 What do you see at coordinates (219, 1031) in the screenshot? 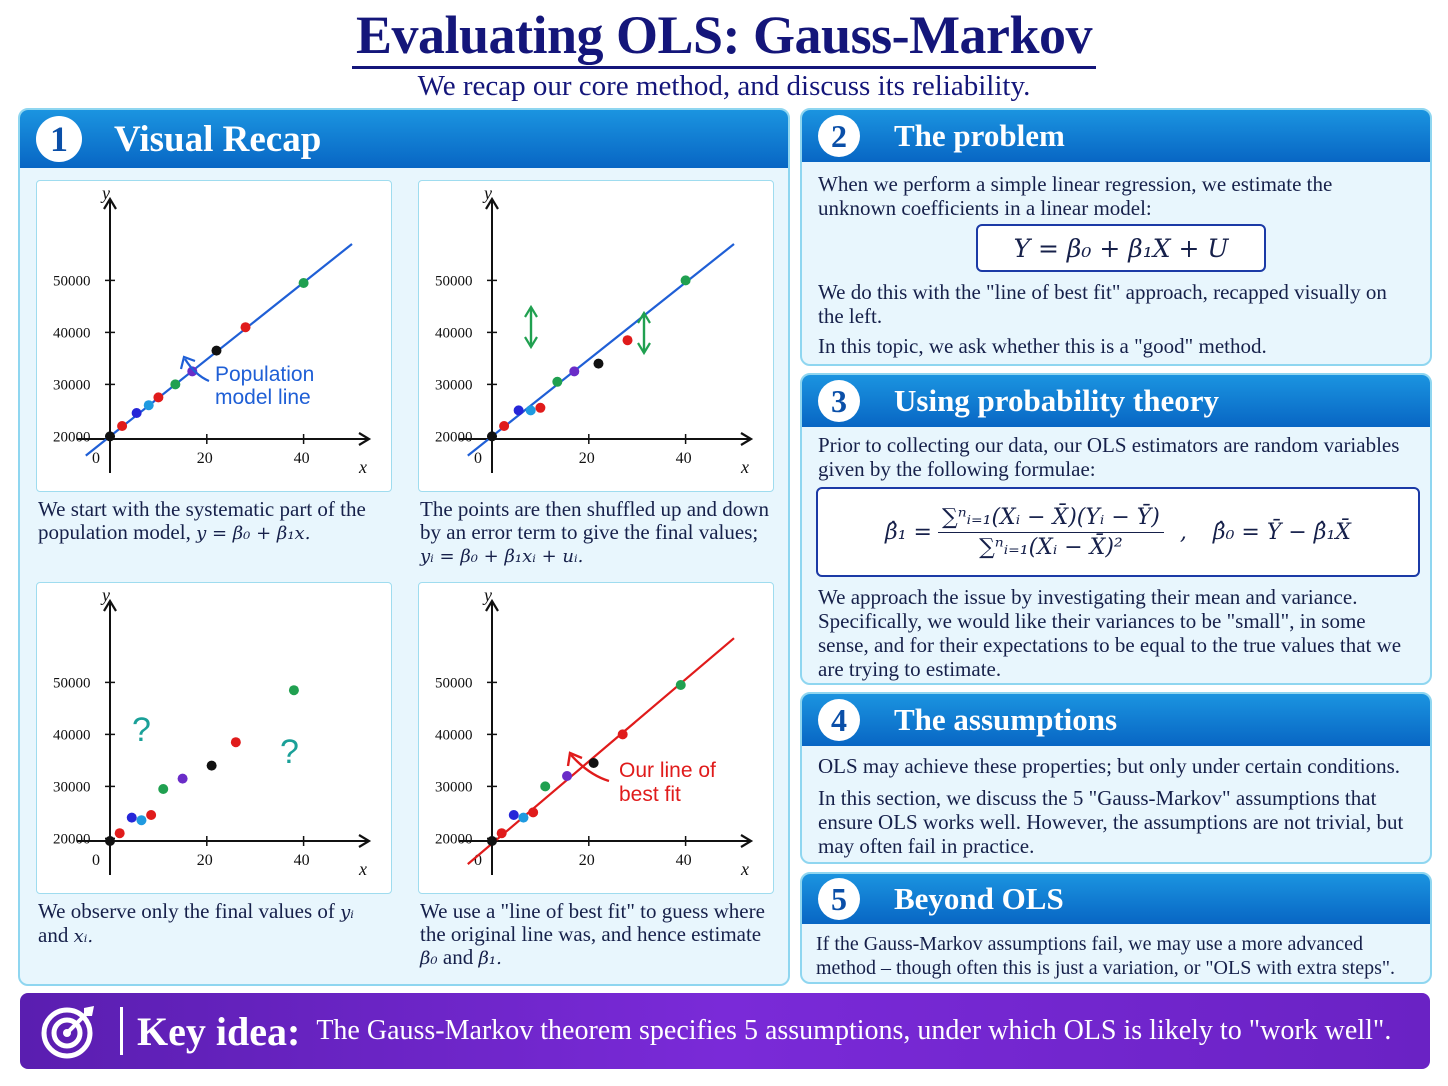
I see `key-idea-label: Key idea:` at bounding box center [219, 1031].